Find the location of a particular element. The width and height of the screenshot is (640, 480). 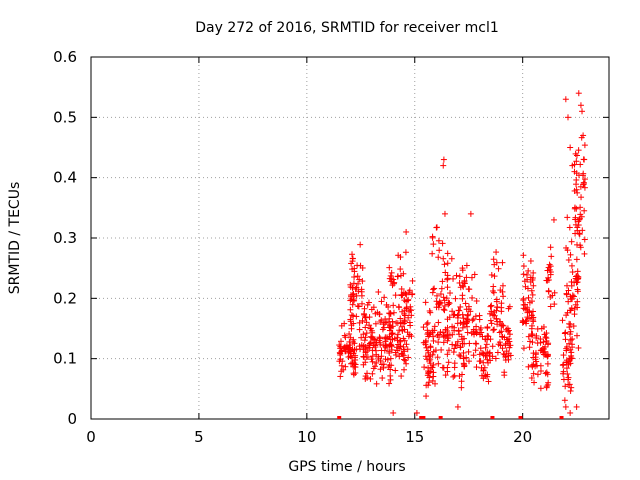

x-tick-label: 10 is located at coordinates (306, 437).